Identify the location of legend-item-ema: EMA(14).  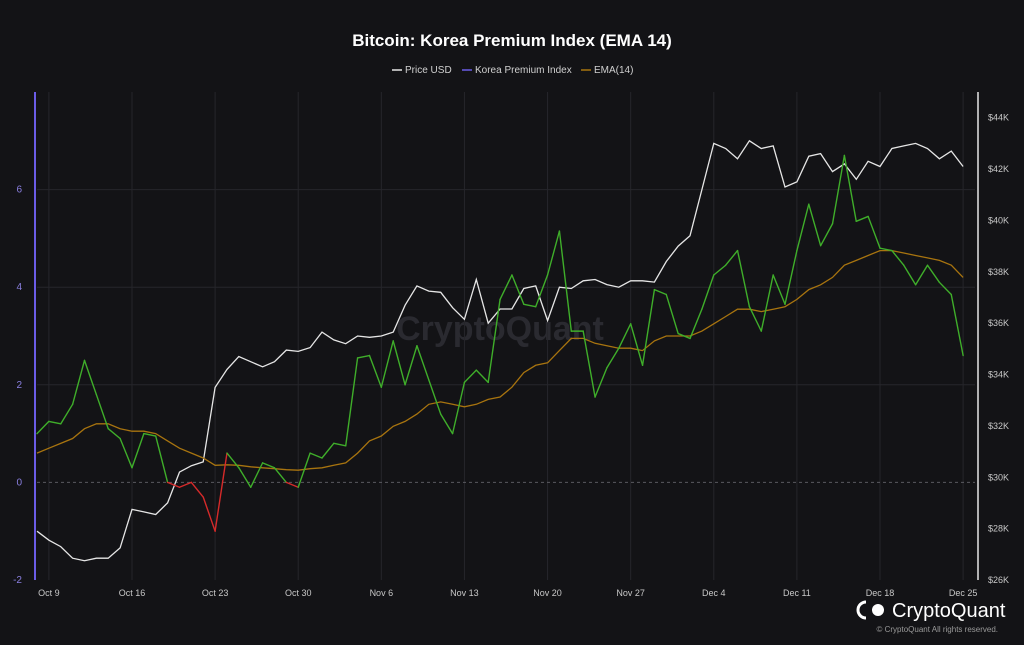
(607, 70).